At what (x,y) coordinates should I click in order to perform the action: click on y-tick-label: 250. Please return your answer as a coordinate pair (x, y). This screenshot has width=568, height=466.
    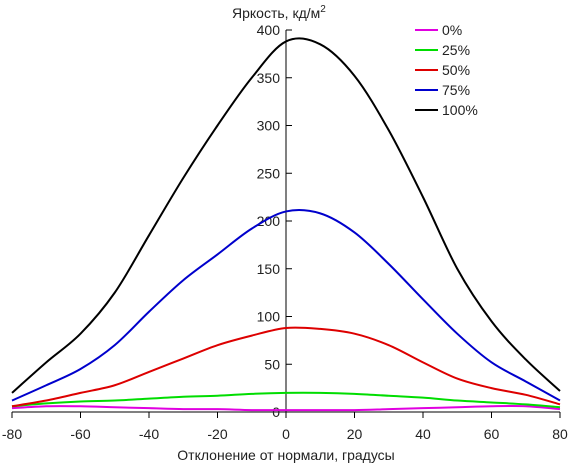
    Looking at the image, I should click on (269, 173).